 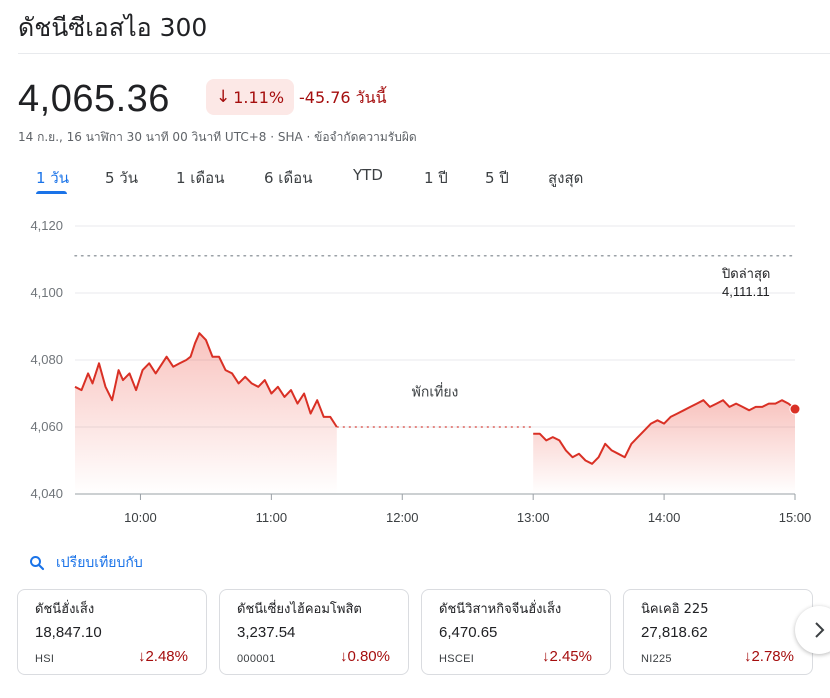 I want to click on morning-session-area, so click(x=206, y=413).